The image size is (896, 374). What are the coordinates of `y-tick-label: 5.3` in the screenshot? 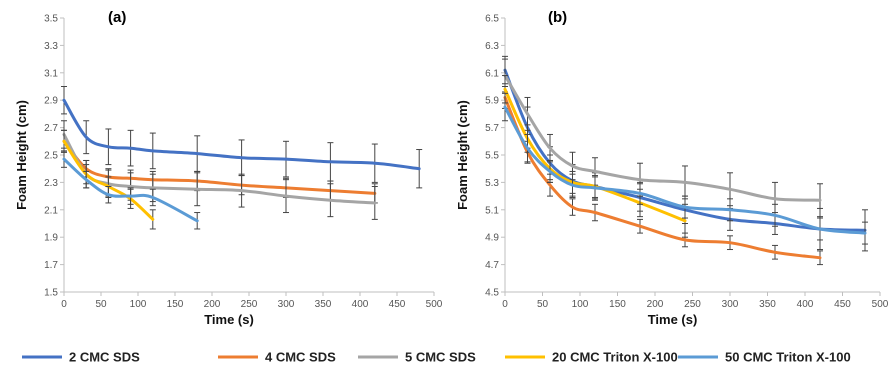 It's located at (492, 183).